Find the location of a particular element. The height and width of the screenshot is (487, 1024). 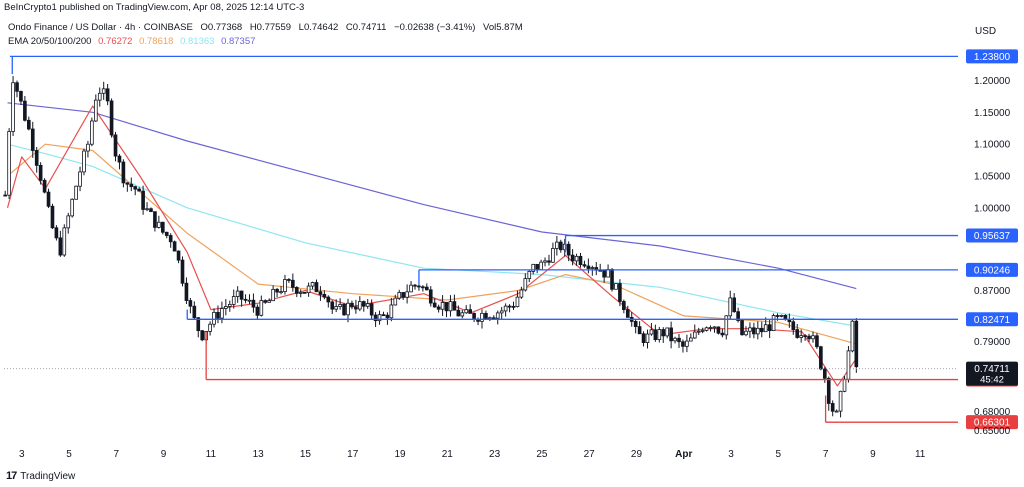

x-tick-label: 7 is located at coordinates (826, 454).